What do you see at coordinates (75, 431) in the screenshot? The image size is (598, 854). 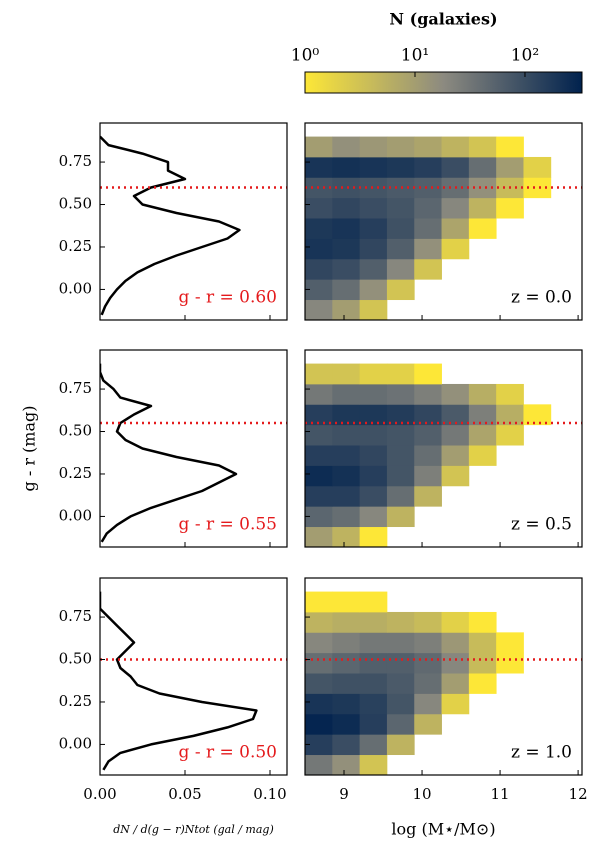 I see `y-tick-label: 0.50` at bounding box center [75, 431].